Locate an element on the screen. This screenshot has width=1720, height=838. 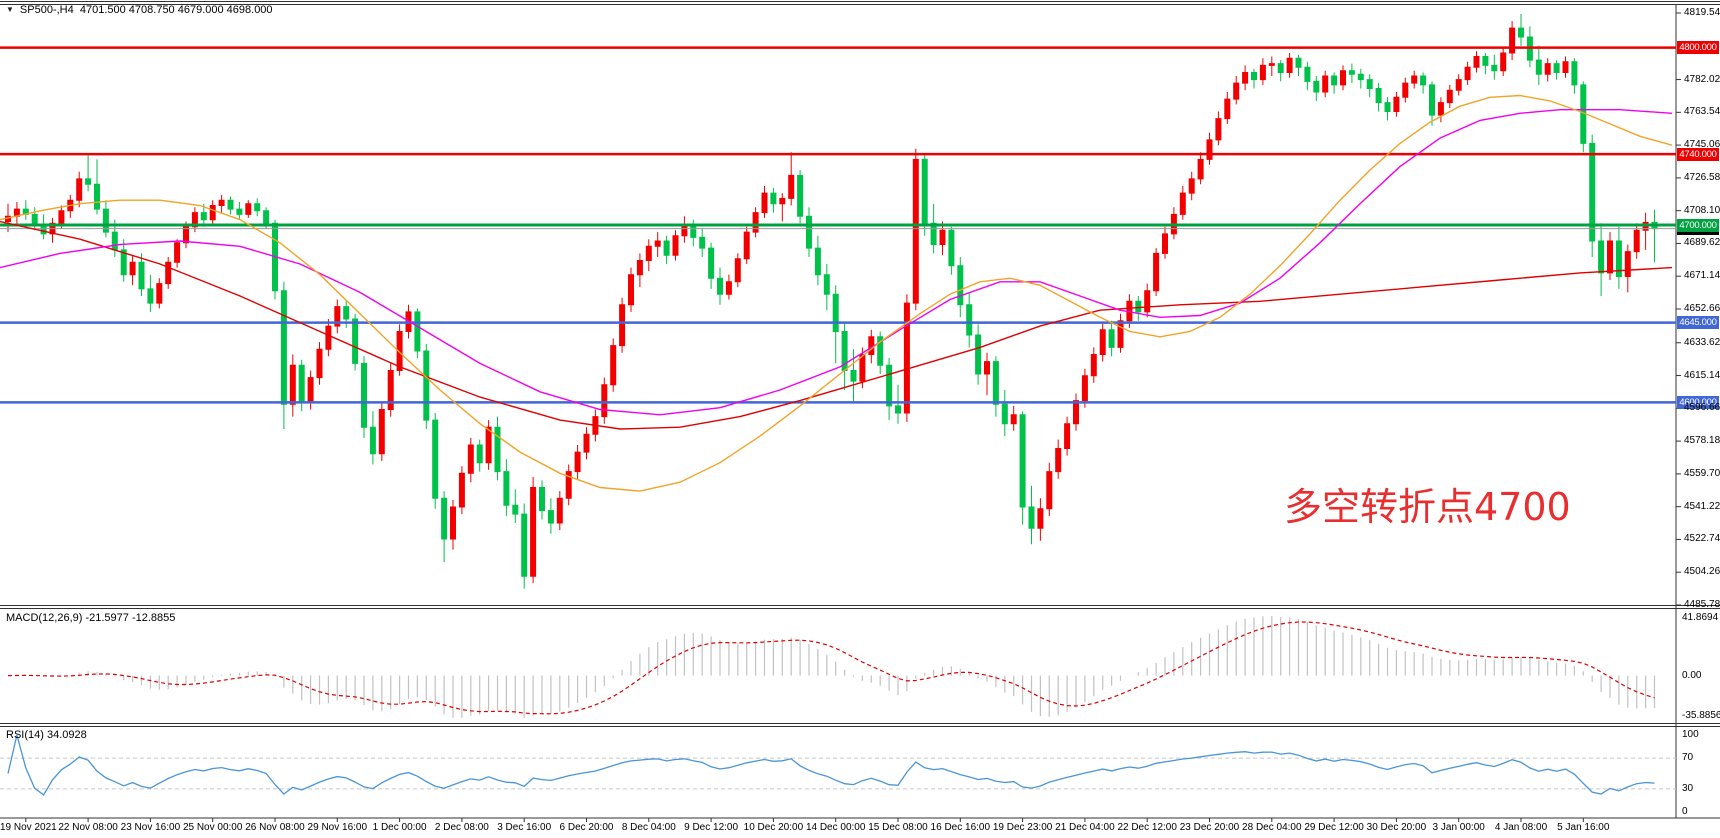
time-tick-label: 29 Dec 12:00 is located at coordinates (1334, 827).